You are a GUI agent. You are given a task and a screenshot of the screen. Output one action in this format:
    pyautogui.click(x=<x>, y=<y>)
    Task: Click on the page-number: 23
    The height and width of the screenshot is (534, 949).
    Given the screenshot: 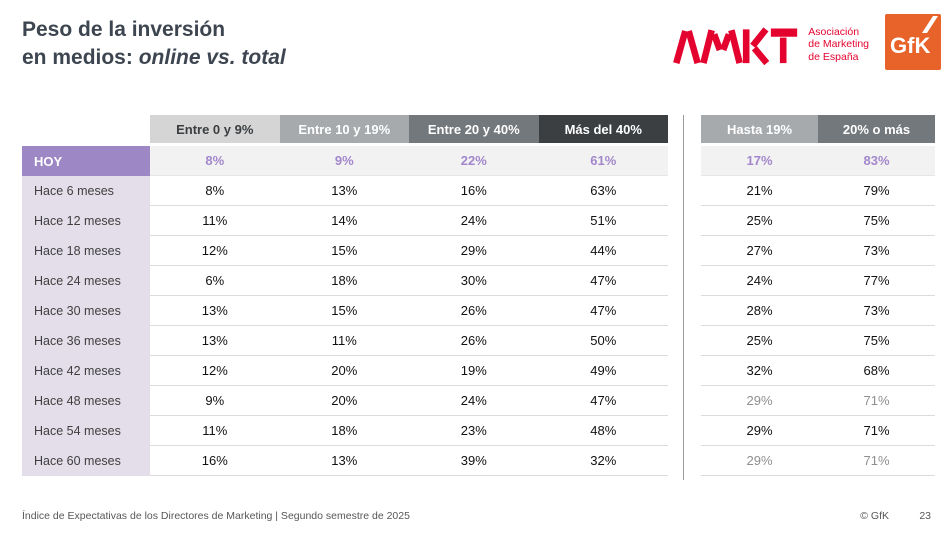 What is the action you would take?
    pyautogui.click(x=925, y=516)
    